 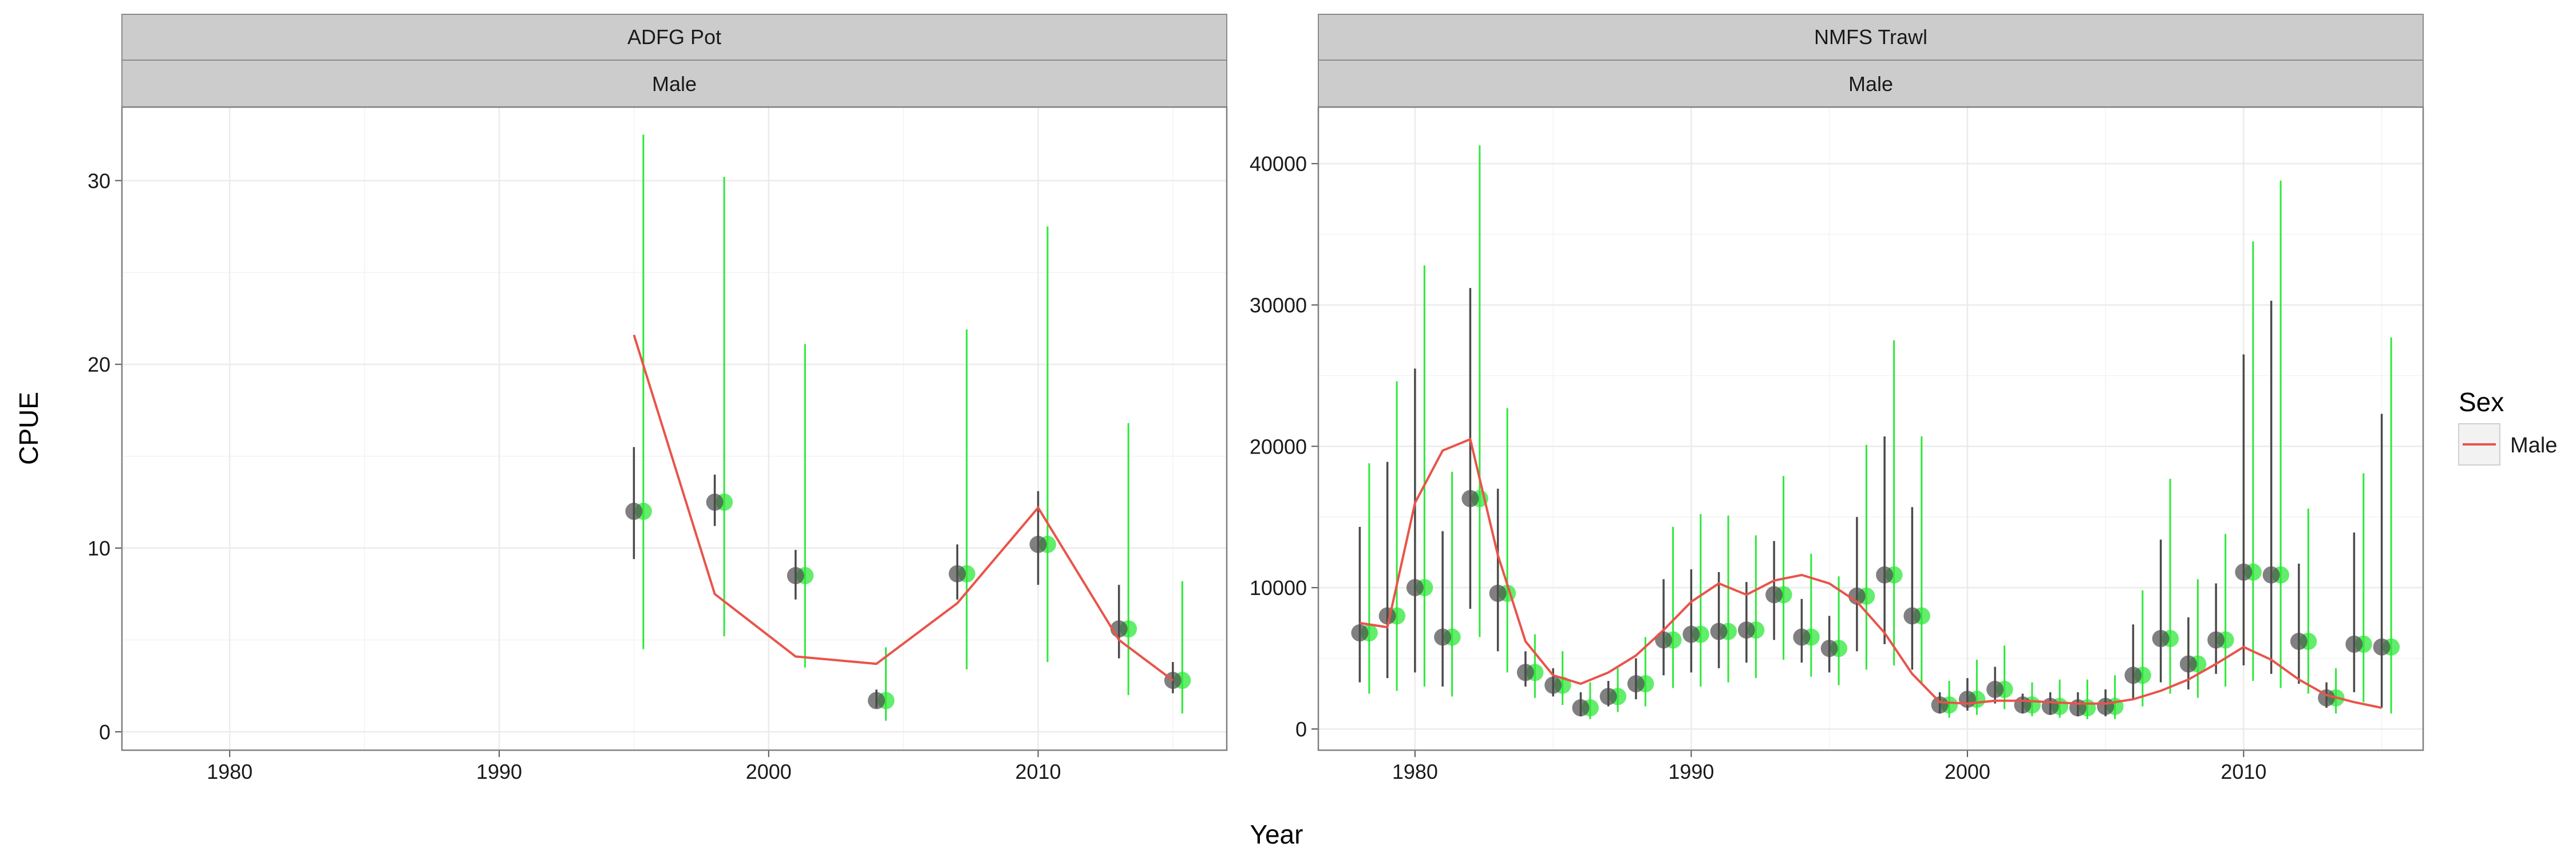 What do you see at coordinates (1278, 446) in the screenshot?
I see `y-tick-label: 20000` at bounding box center [1278, 446].